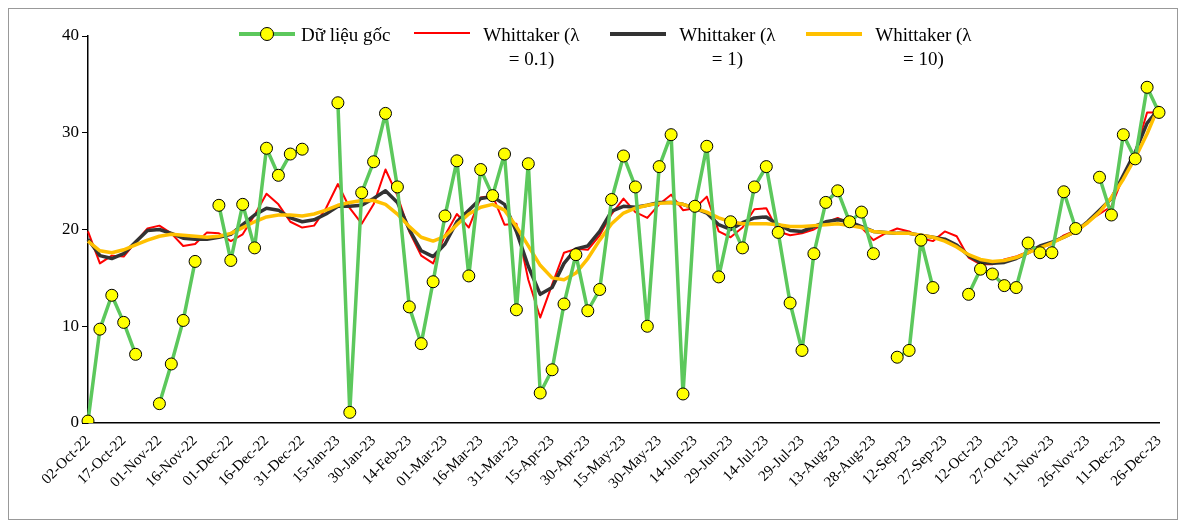 This screenshot has width=1186, height=528. I want to click on y-tick-label: 10, so click(70, 325).